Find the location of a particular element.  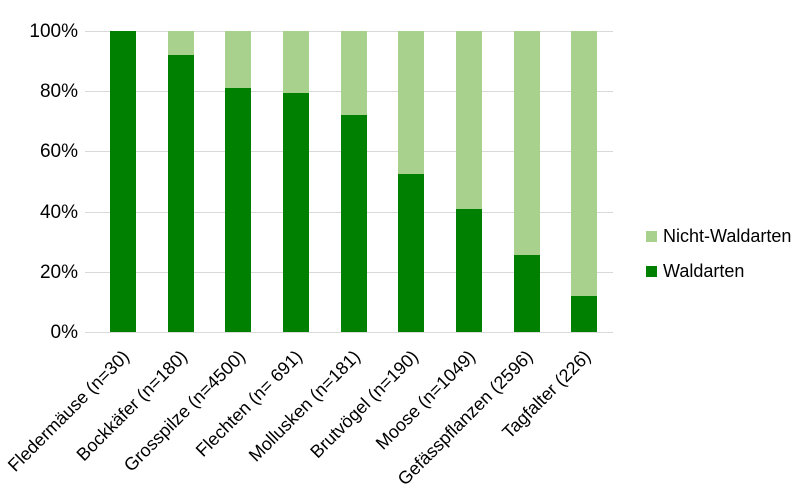

x-tick-label: Flechten (n= 691) is located at coordinates (249, 403).